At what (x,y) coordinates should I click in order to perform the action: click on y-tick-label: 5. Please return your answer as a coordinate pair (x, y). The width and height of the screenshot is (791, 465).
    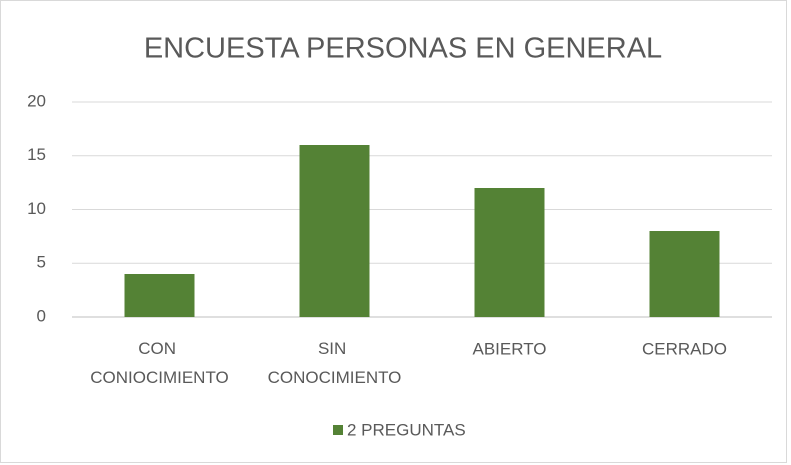
    Looking at the image, I should click on (41, 262).